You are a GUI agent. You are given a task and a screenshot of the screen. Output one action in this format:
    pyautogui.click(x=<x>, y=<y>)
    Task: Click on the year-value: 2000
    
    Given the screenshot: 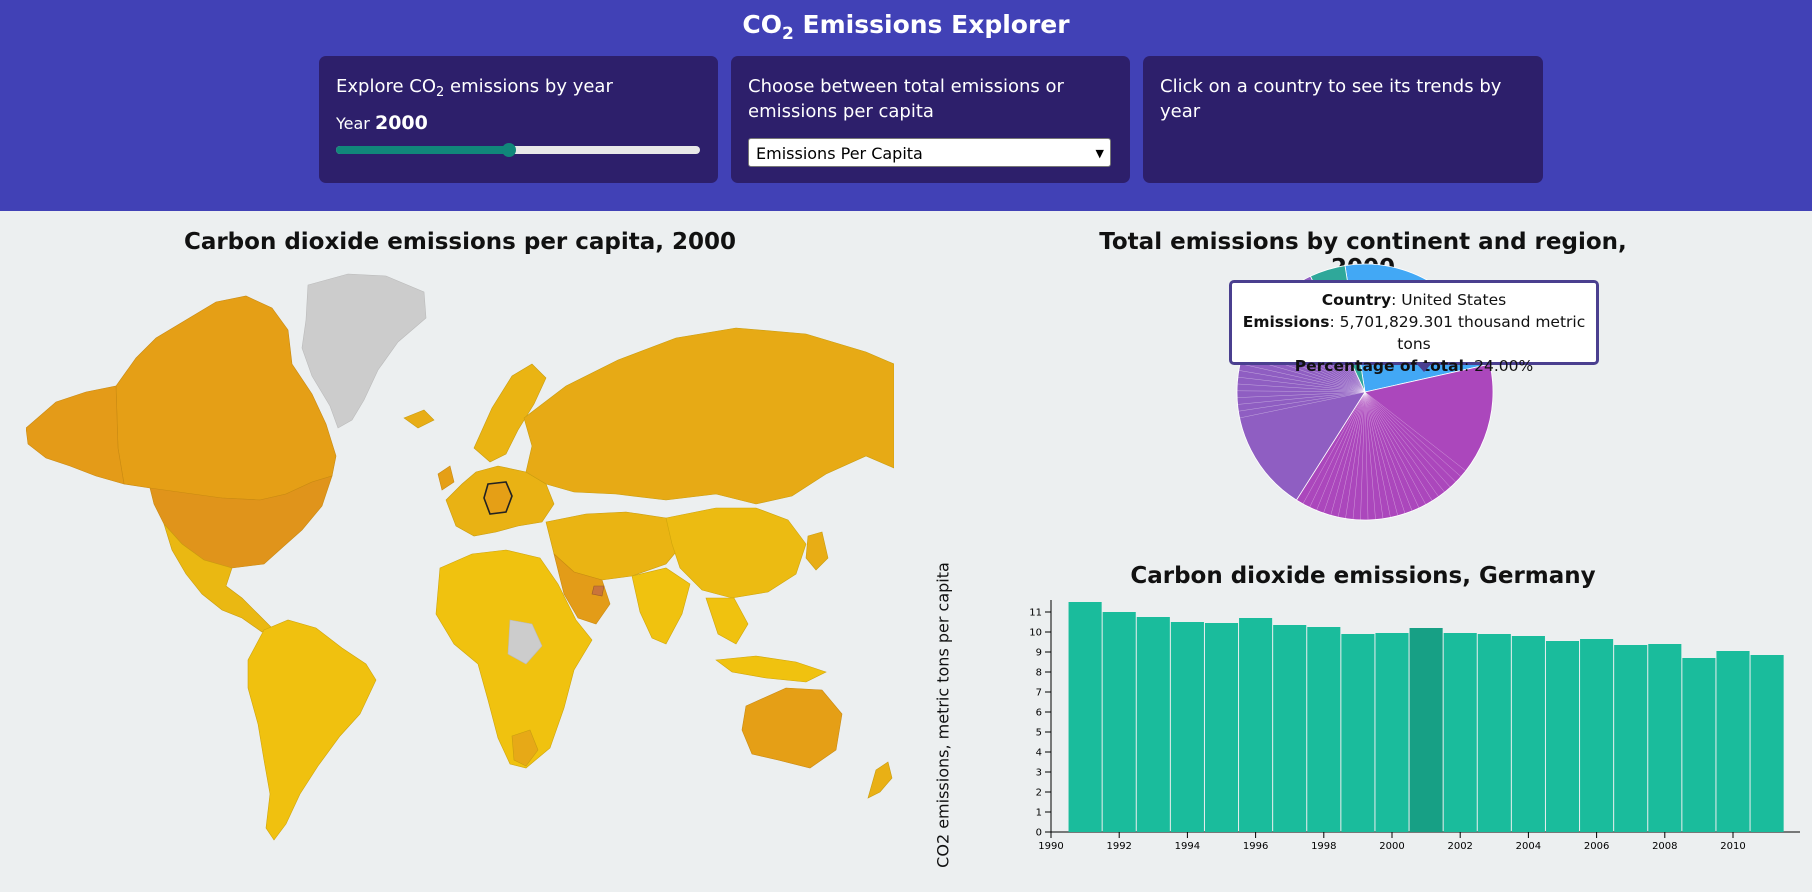 What is the action you would take?
    pyautogui.click(x=401, y=123)
    